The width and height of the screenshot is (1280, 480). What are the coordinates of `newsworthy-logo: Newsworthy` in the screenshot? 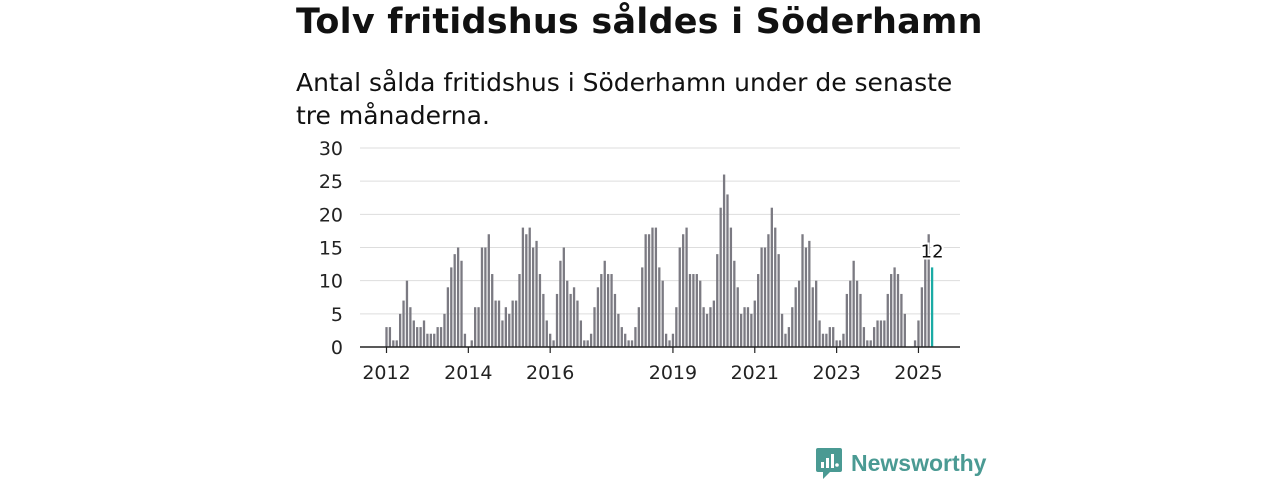 It's located at (900, 463).